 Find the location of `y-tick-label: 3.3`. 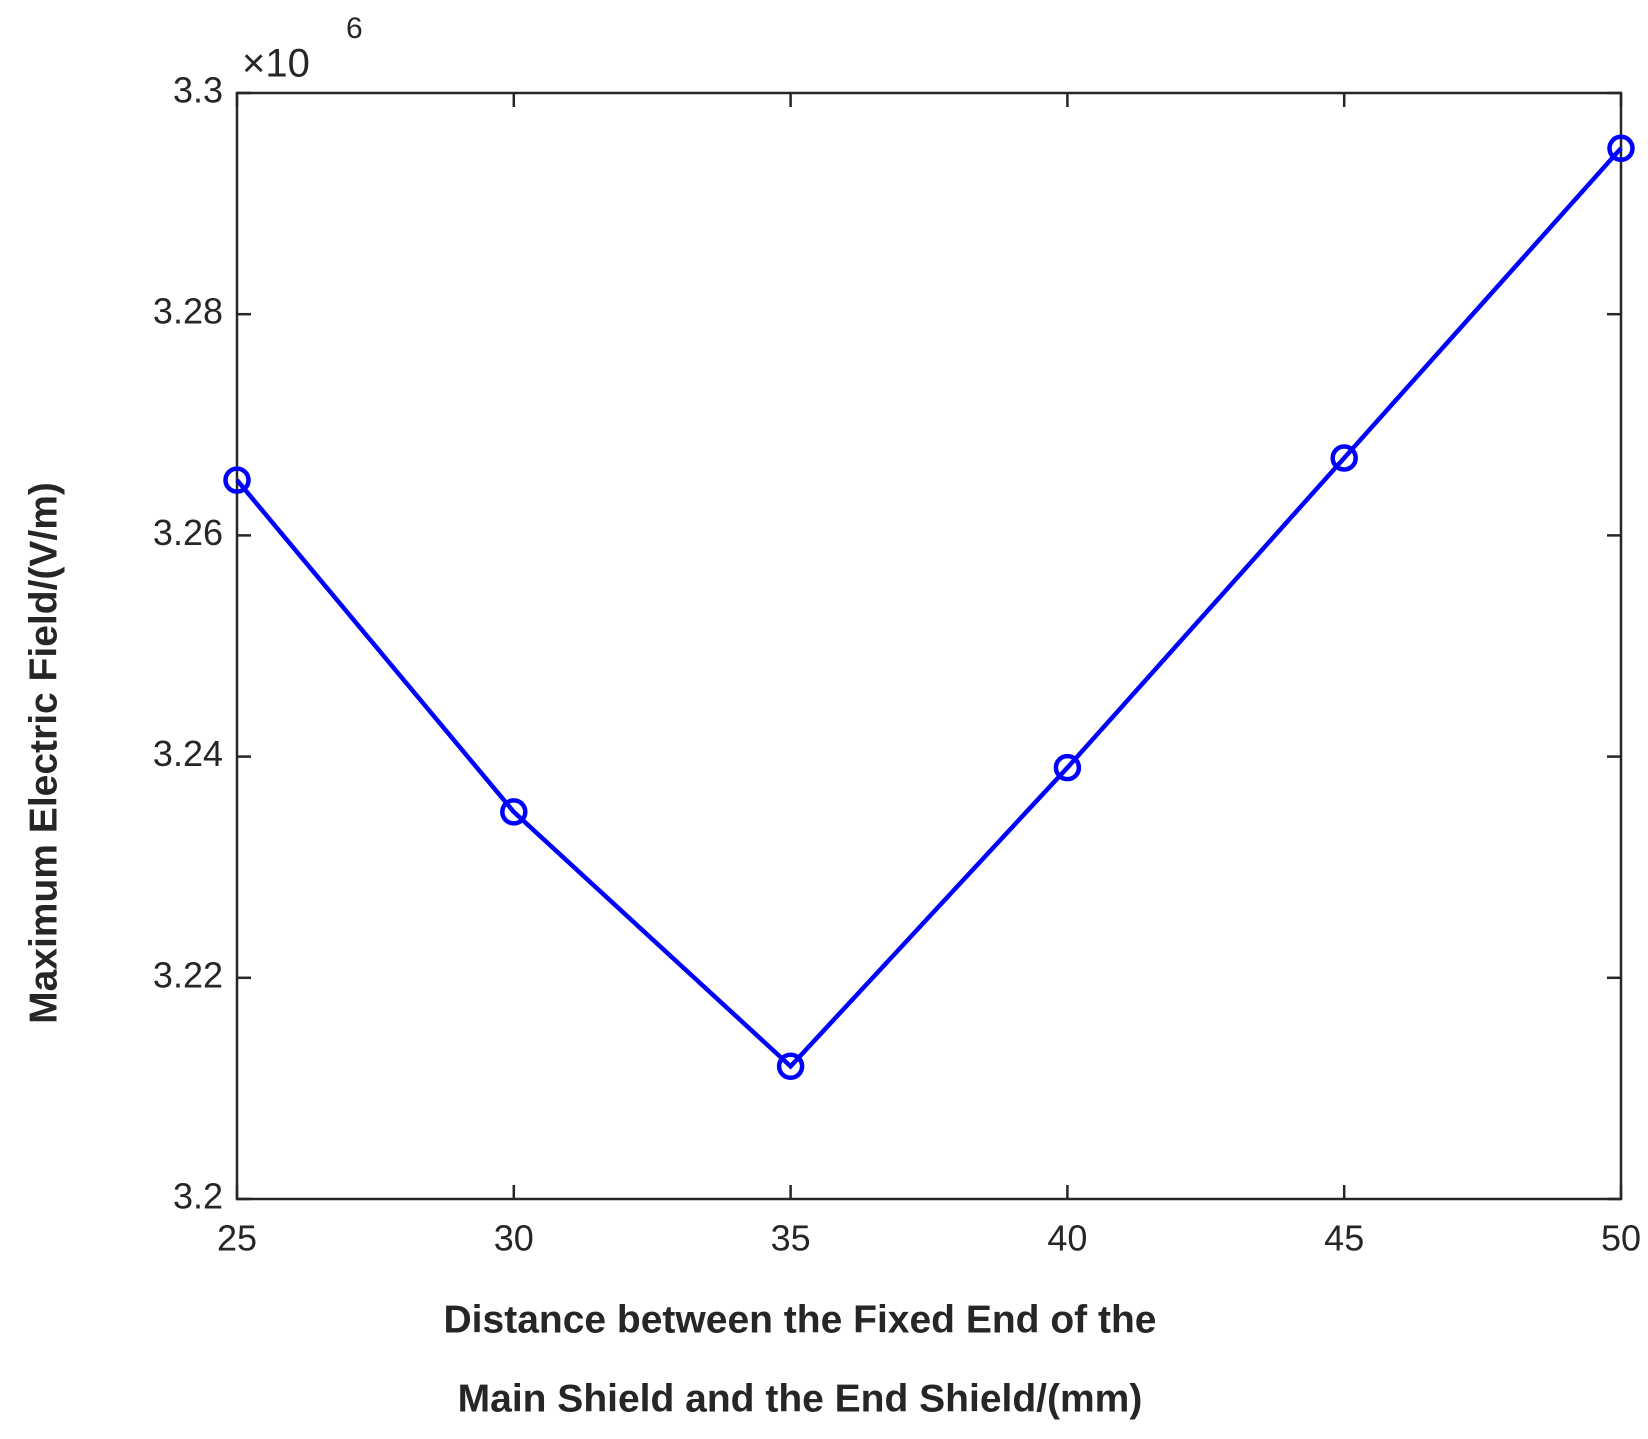

y-tick-label: 3.3 is located at coordinates (198, 90).